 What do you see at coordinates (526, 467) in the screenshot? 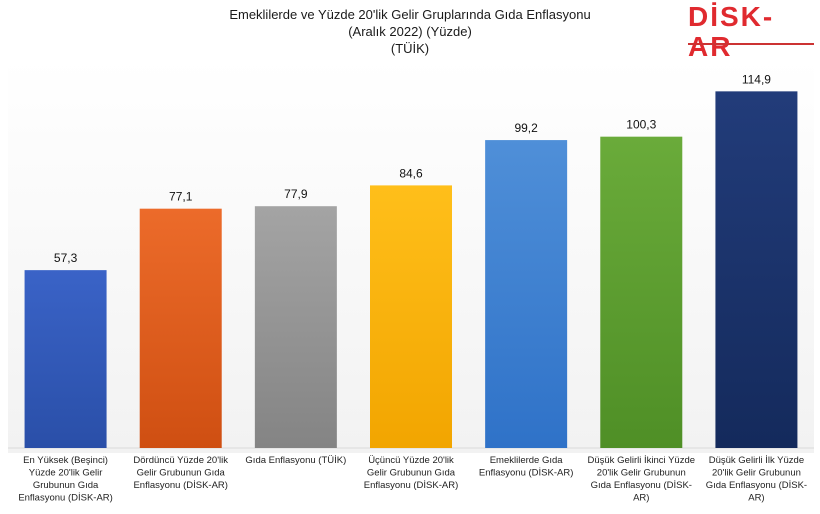
I see `category-label-5: Emeklilerde Gıda Enflasyonu (DİSK-AR)` at bounding box center [526, 467].